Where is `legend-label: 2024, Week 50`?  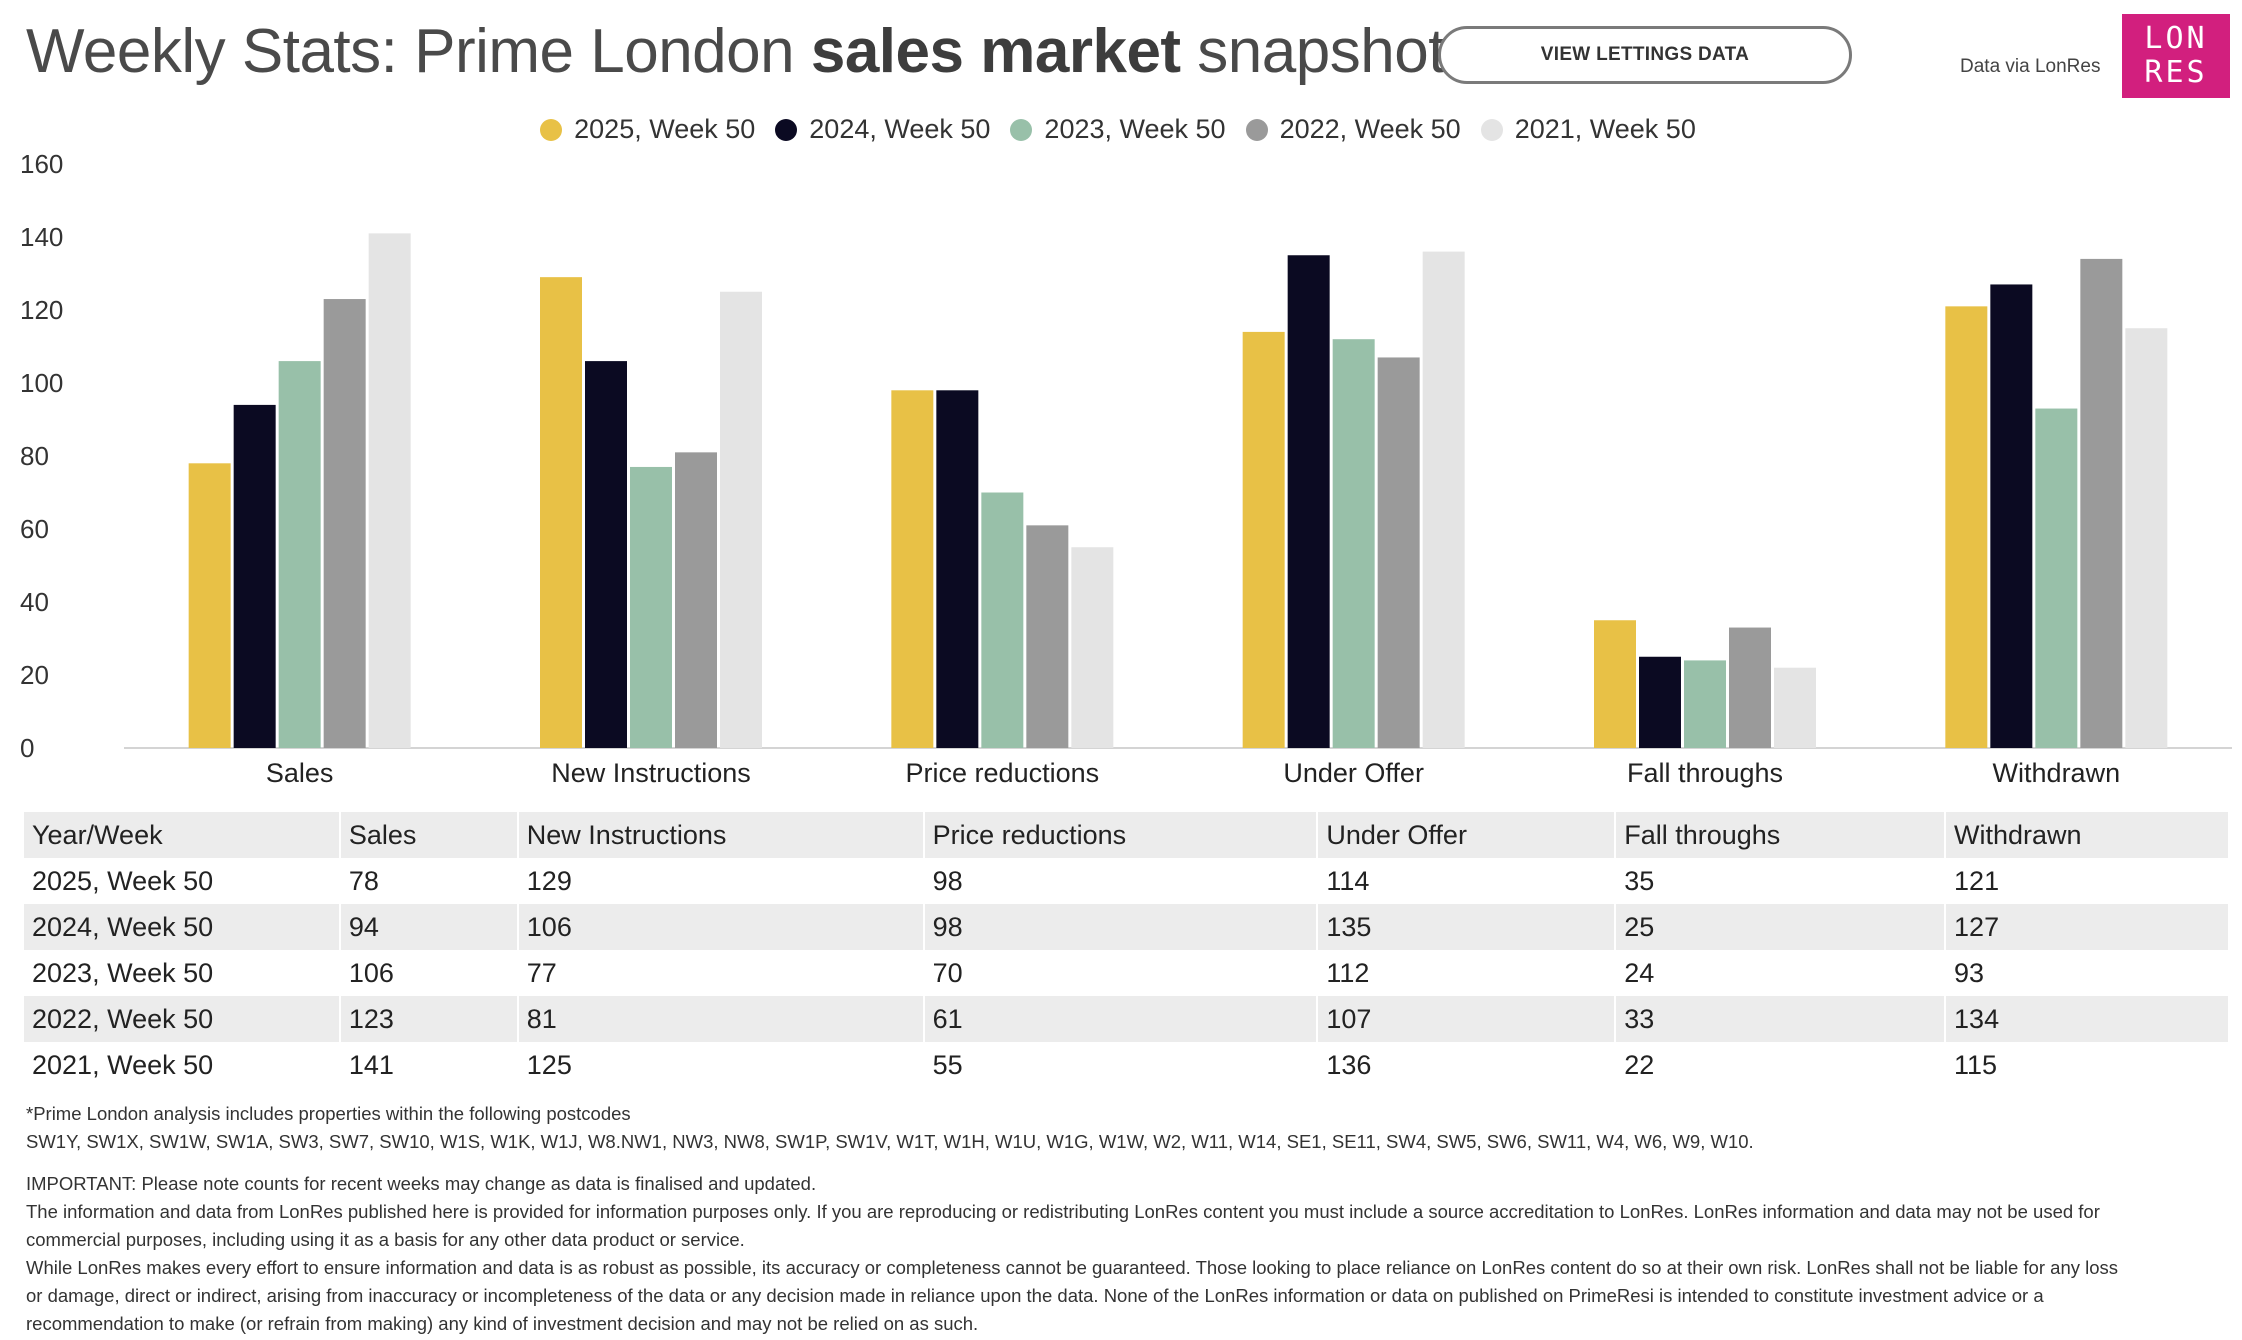
legend-label: 2024, Week 50 is located at coordinates (900, 129).